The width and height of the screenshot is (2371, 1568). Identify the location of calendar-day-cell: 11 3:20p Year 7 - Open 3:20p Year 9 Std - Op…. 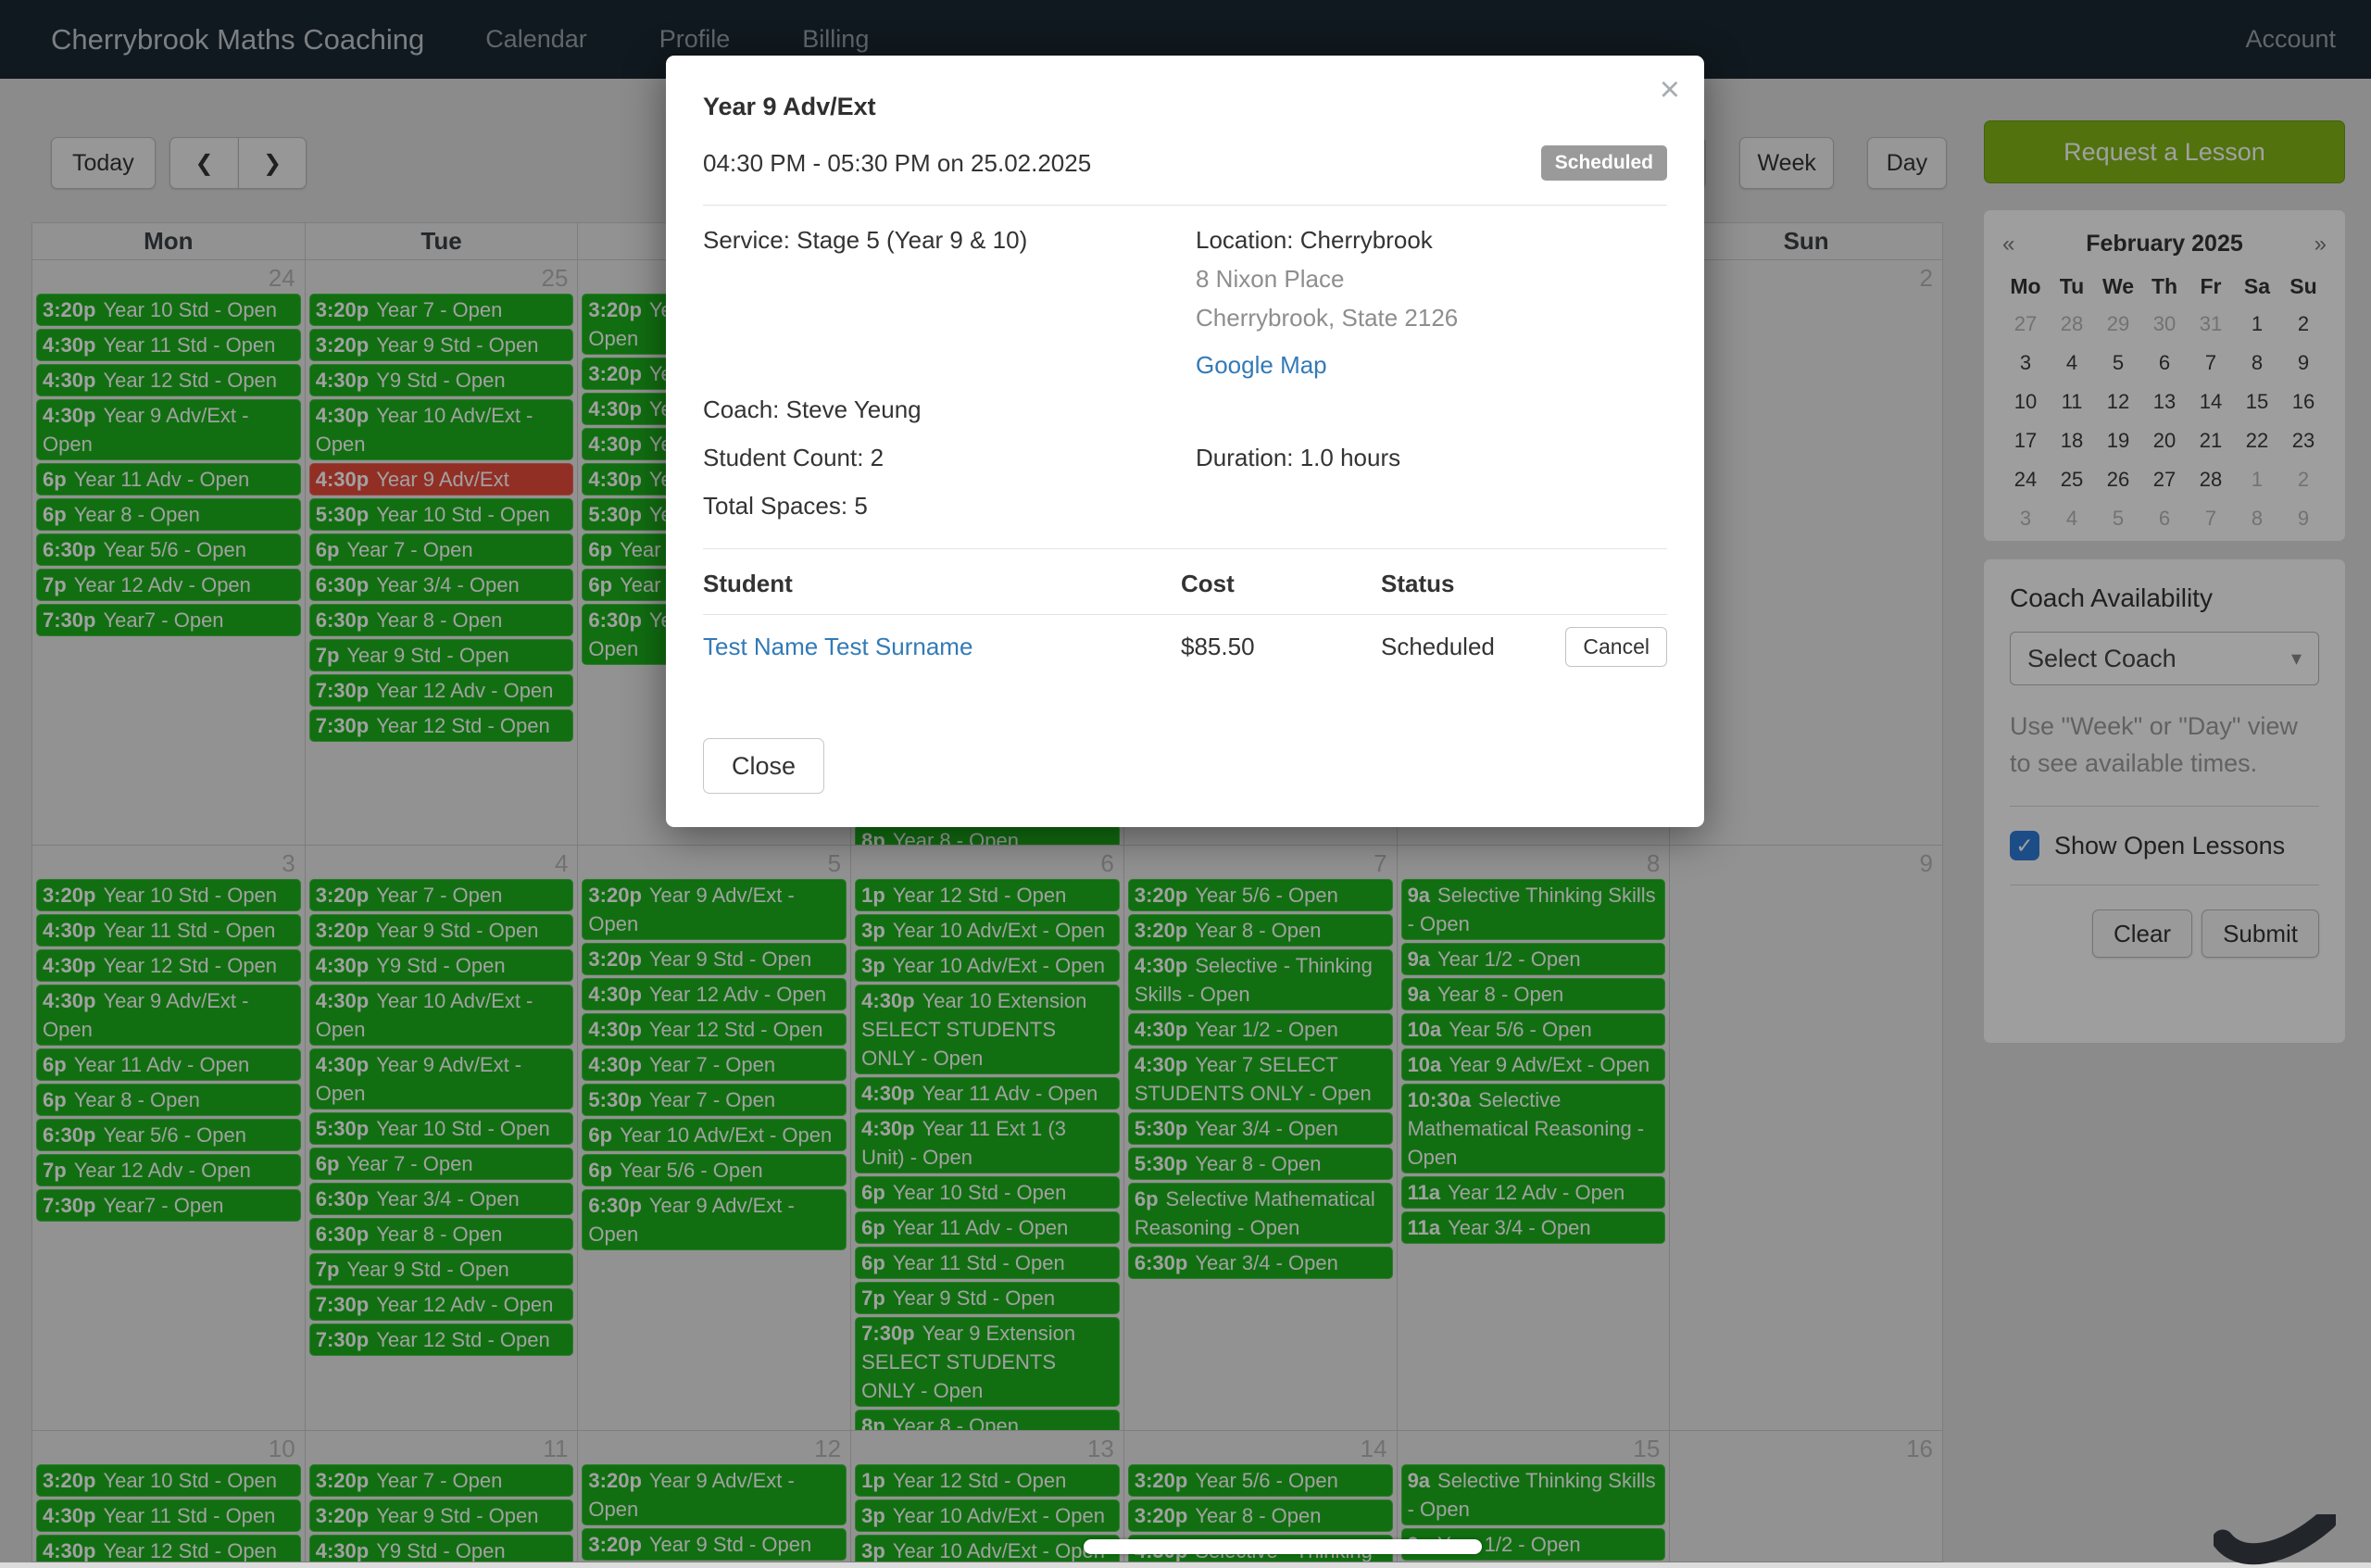
(442, 1497).